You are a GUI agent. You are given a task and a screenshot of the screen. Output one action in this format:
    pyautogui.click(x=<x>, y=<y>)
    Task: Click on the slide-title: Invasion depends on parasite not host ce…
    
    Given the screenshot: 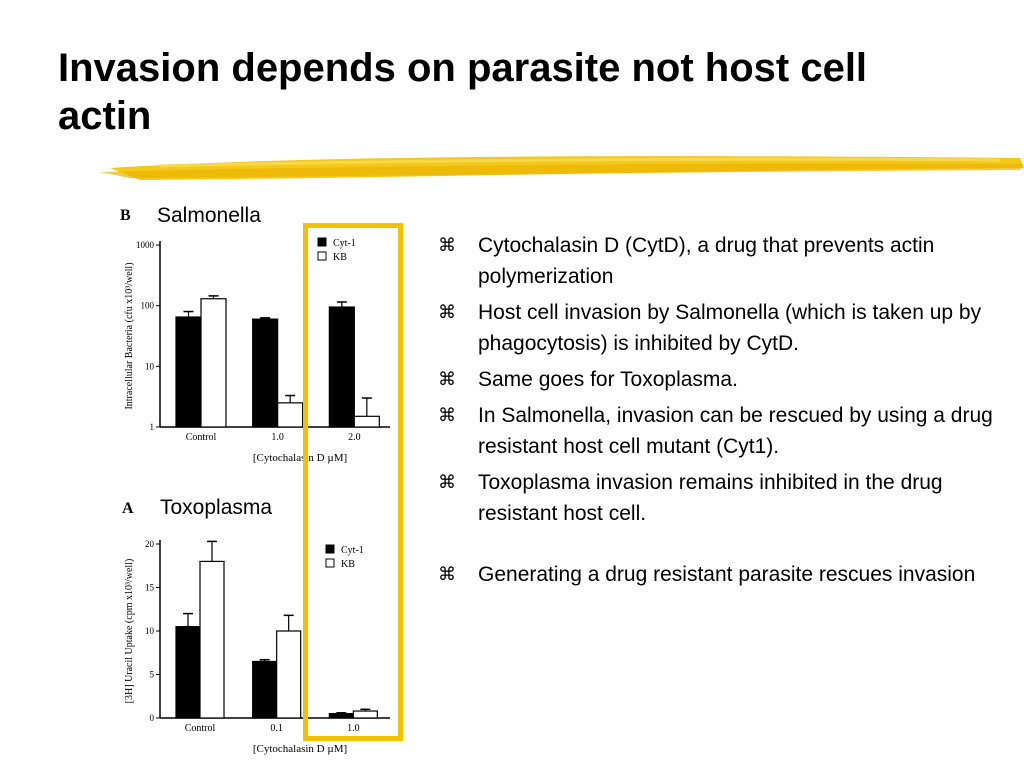 What is the action you would take?
    pyautogui.click(x=463, y=92)
    